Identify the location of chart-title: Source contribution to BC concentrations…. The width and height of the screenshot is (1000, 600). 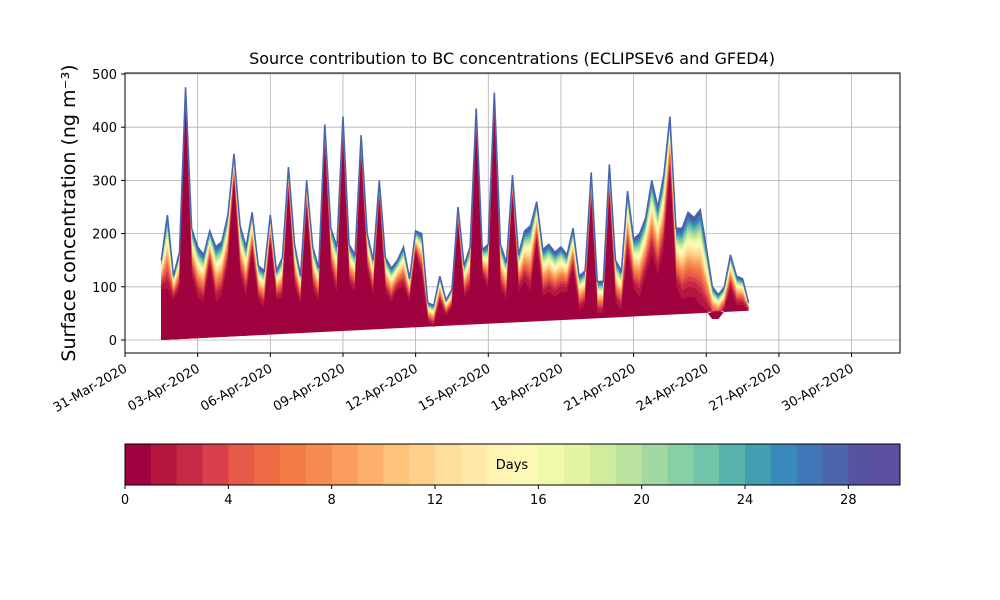
(512, 58).